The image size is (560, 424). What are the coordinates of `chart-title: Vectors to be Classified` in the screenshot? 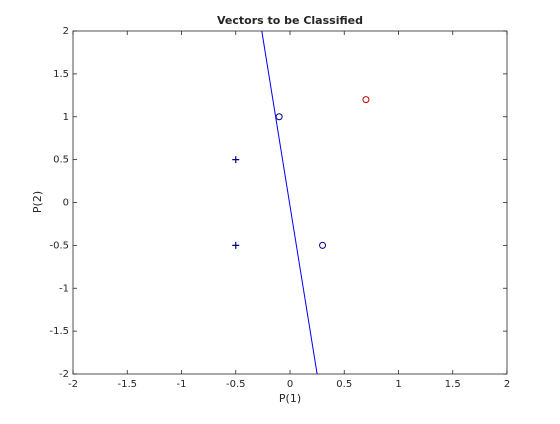 It's located at (290, 20).